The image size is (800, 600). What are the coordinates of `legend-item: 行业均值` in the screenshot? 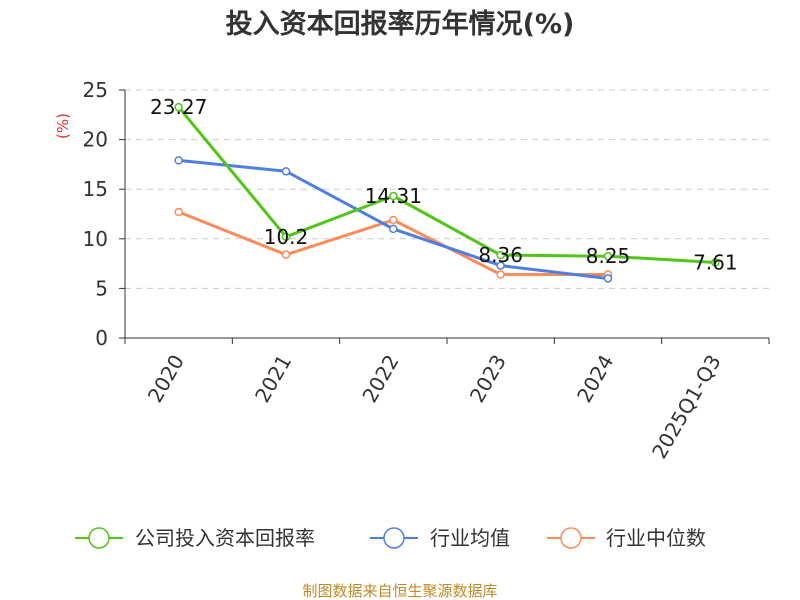 It's located at (440, 538).